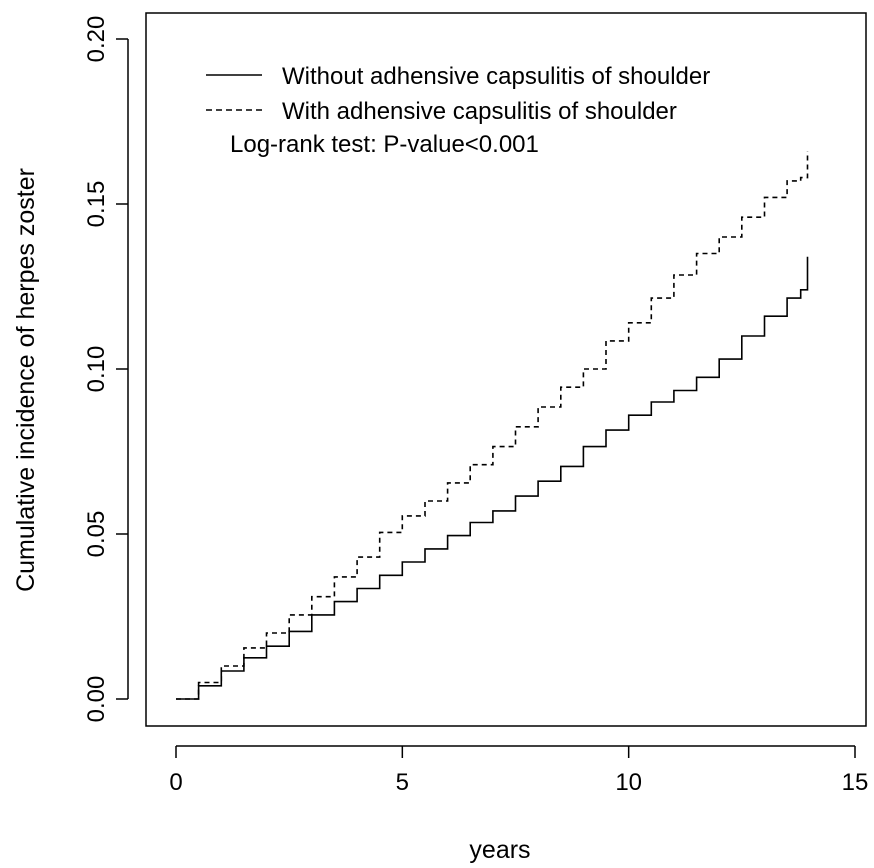 Image resolution: width=874 pixels, height=868 pixels. What do you see at coordinates (96, 369) in the screenshot?
I see `y-tick-label: 0.10` at bounding box center [96, 369].